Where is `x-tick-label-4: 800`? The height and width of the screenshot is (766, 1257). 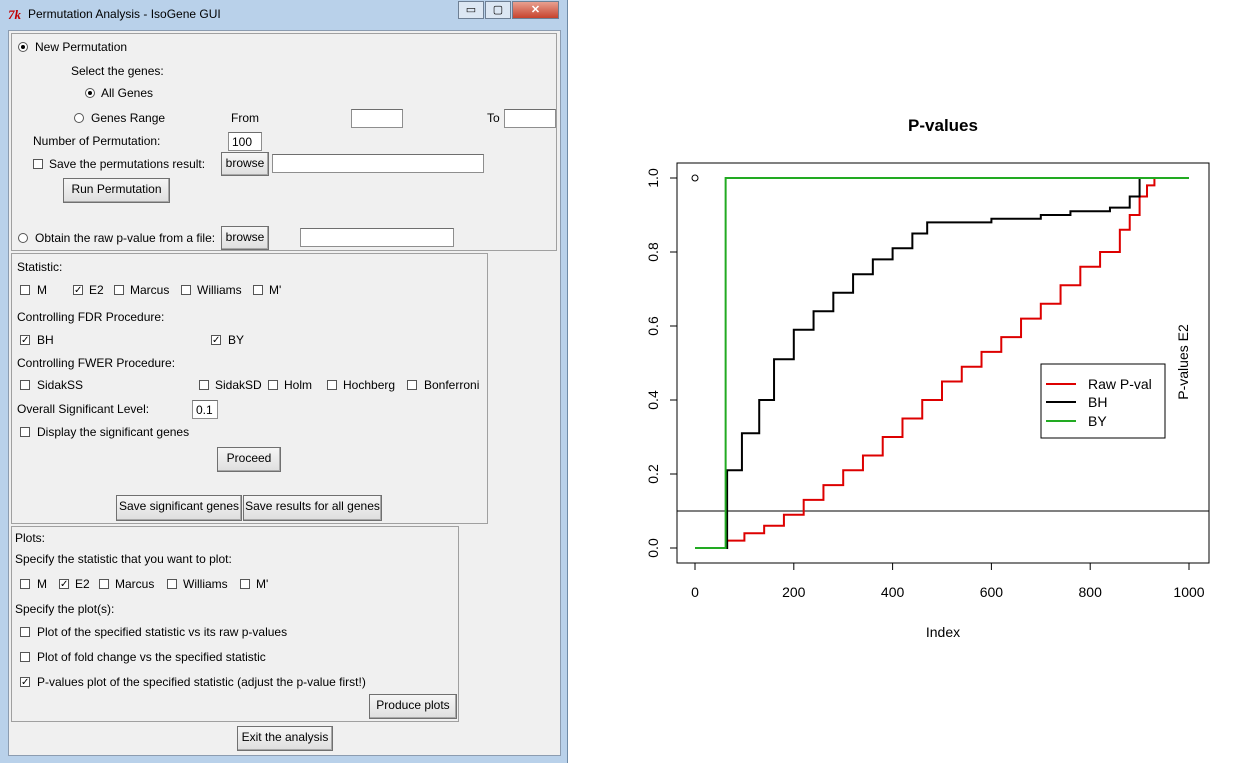
x-tick-label-4: 800 is located at coordinates (1091, 592).